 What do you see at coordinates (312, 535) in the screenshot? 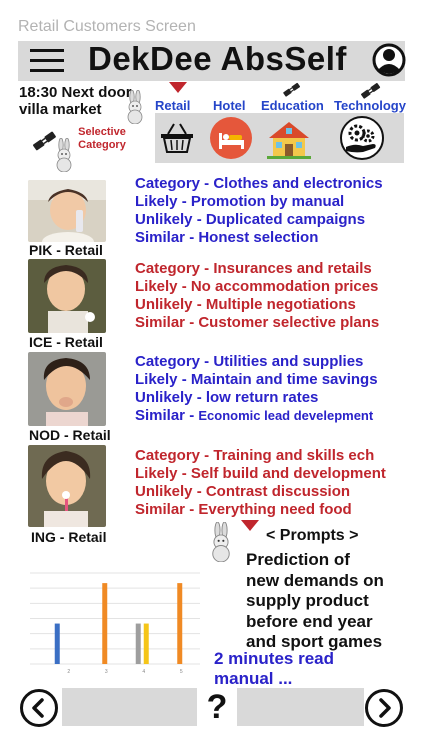
I see `prompts-title: < Prompts >` at bounding box center [312, 535].